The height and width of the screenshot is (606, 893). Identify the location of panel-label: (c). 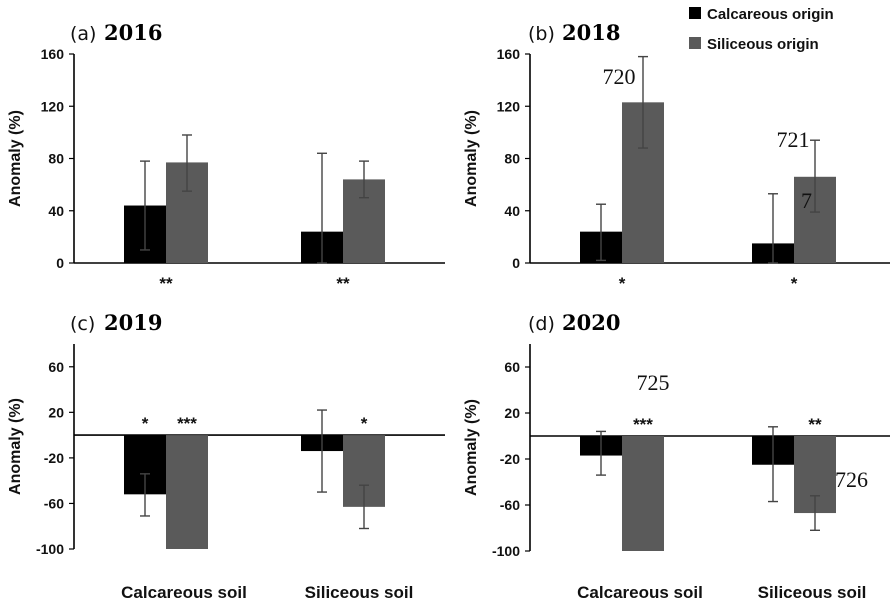
(82, 324).